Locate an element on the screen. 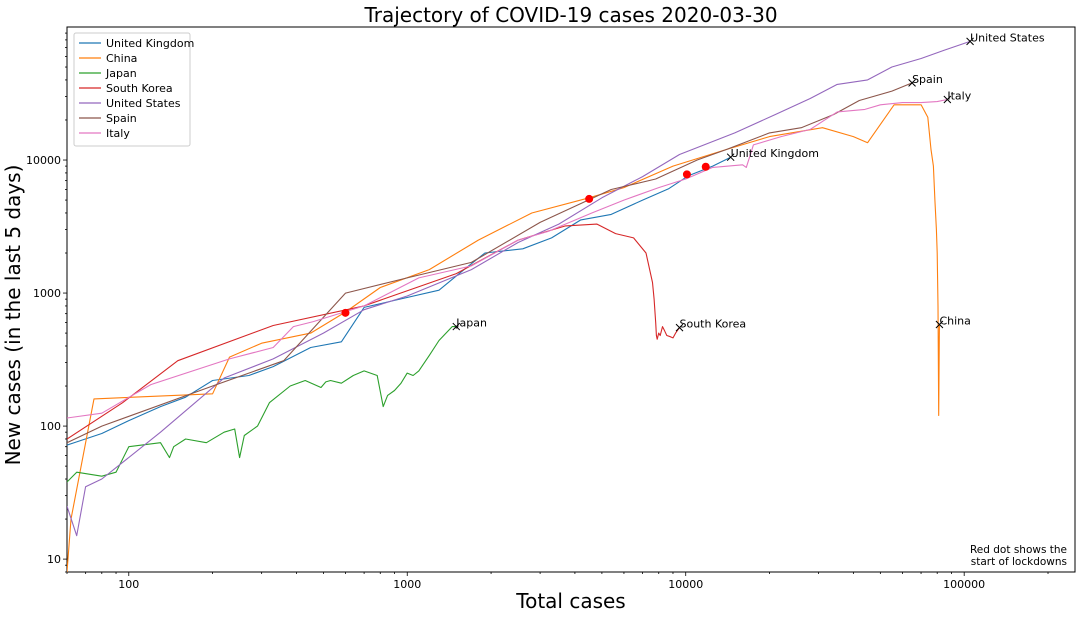 Image resolution: width=1080 pixels, height=619 pixels. end-marker-united-kingdom is located at coordinates (730, 157).